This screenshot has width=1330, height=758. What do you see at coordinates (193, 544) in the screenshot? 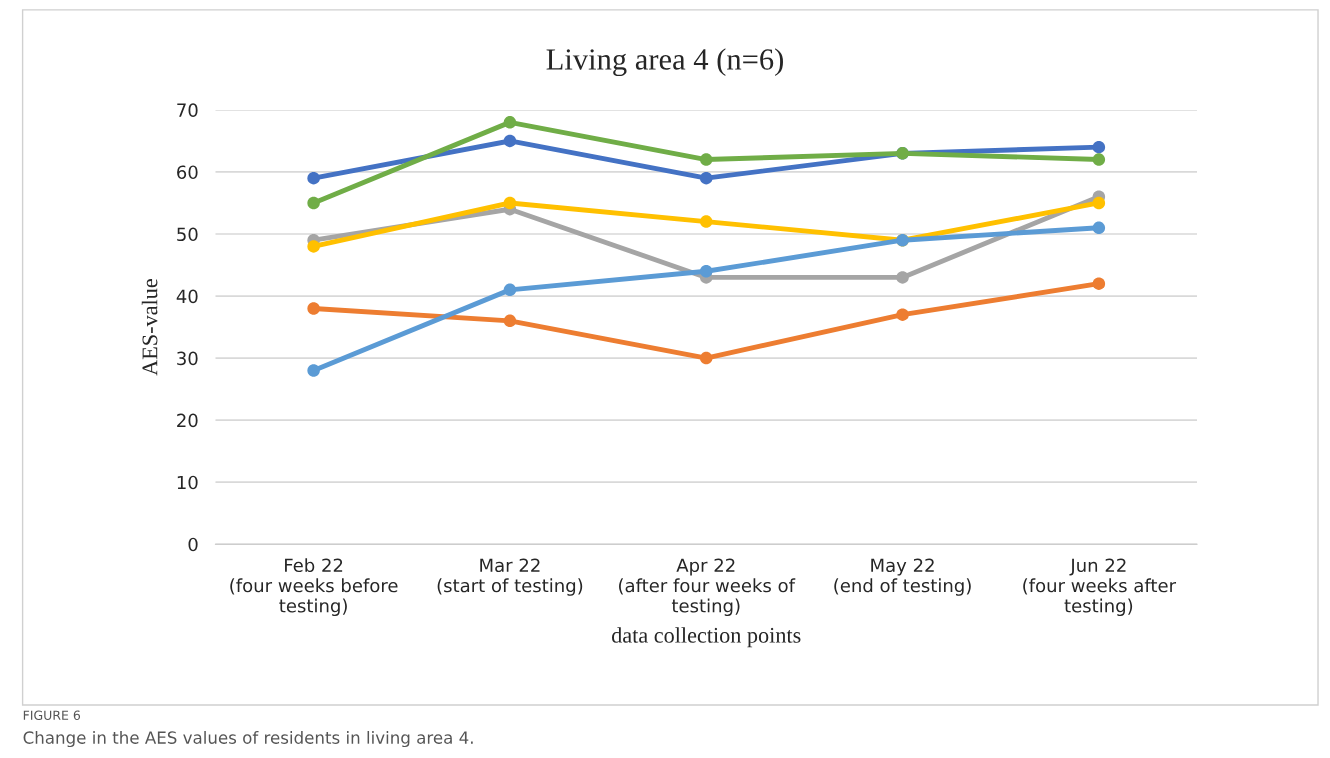
I see `y-tick-label: 0` at bounding box center [193, 544].